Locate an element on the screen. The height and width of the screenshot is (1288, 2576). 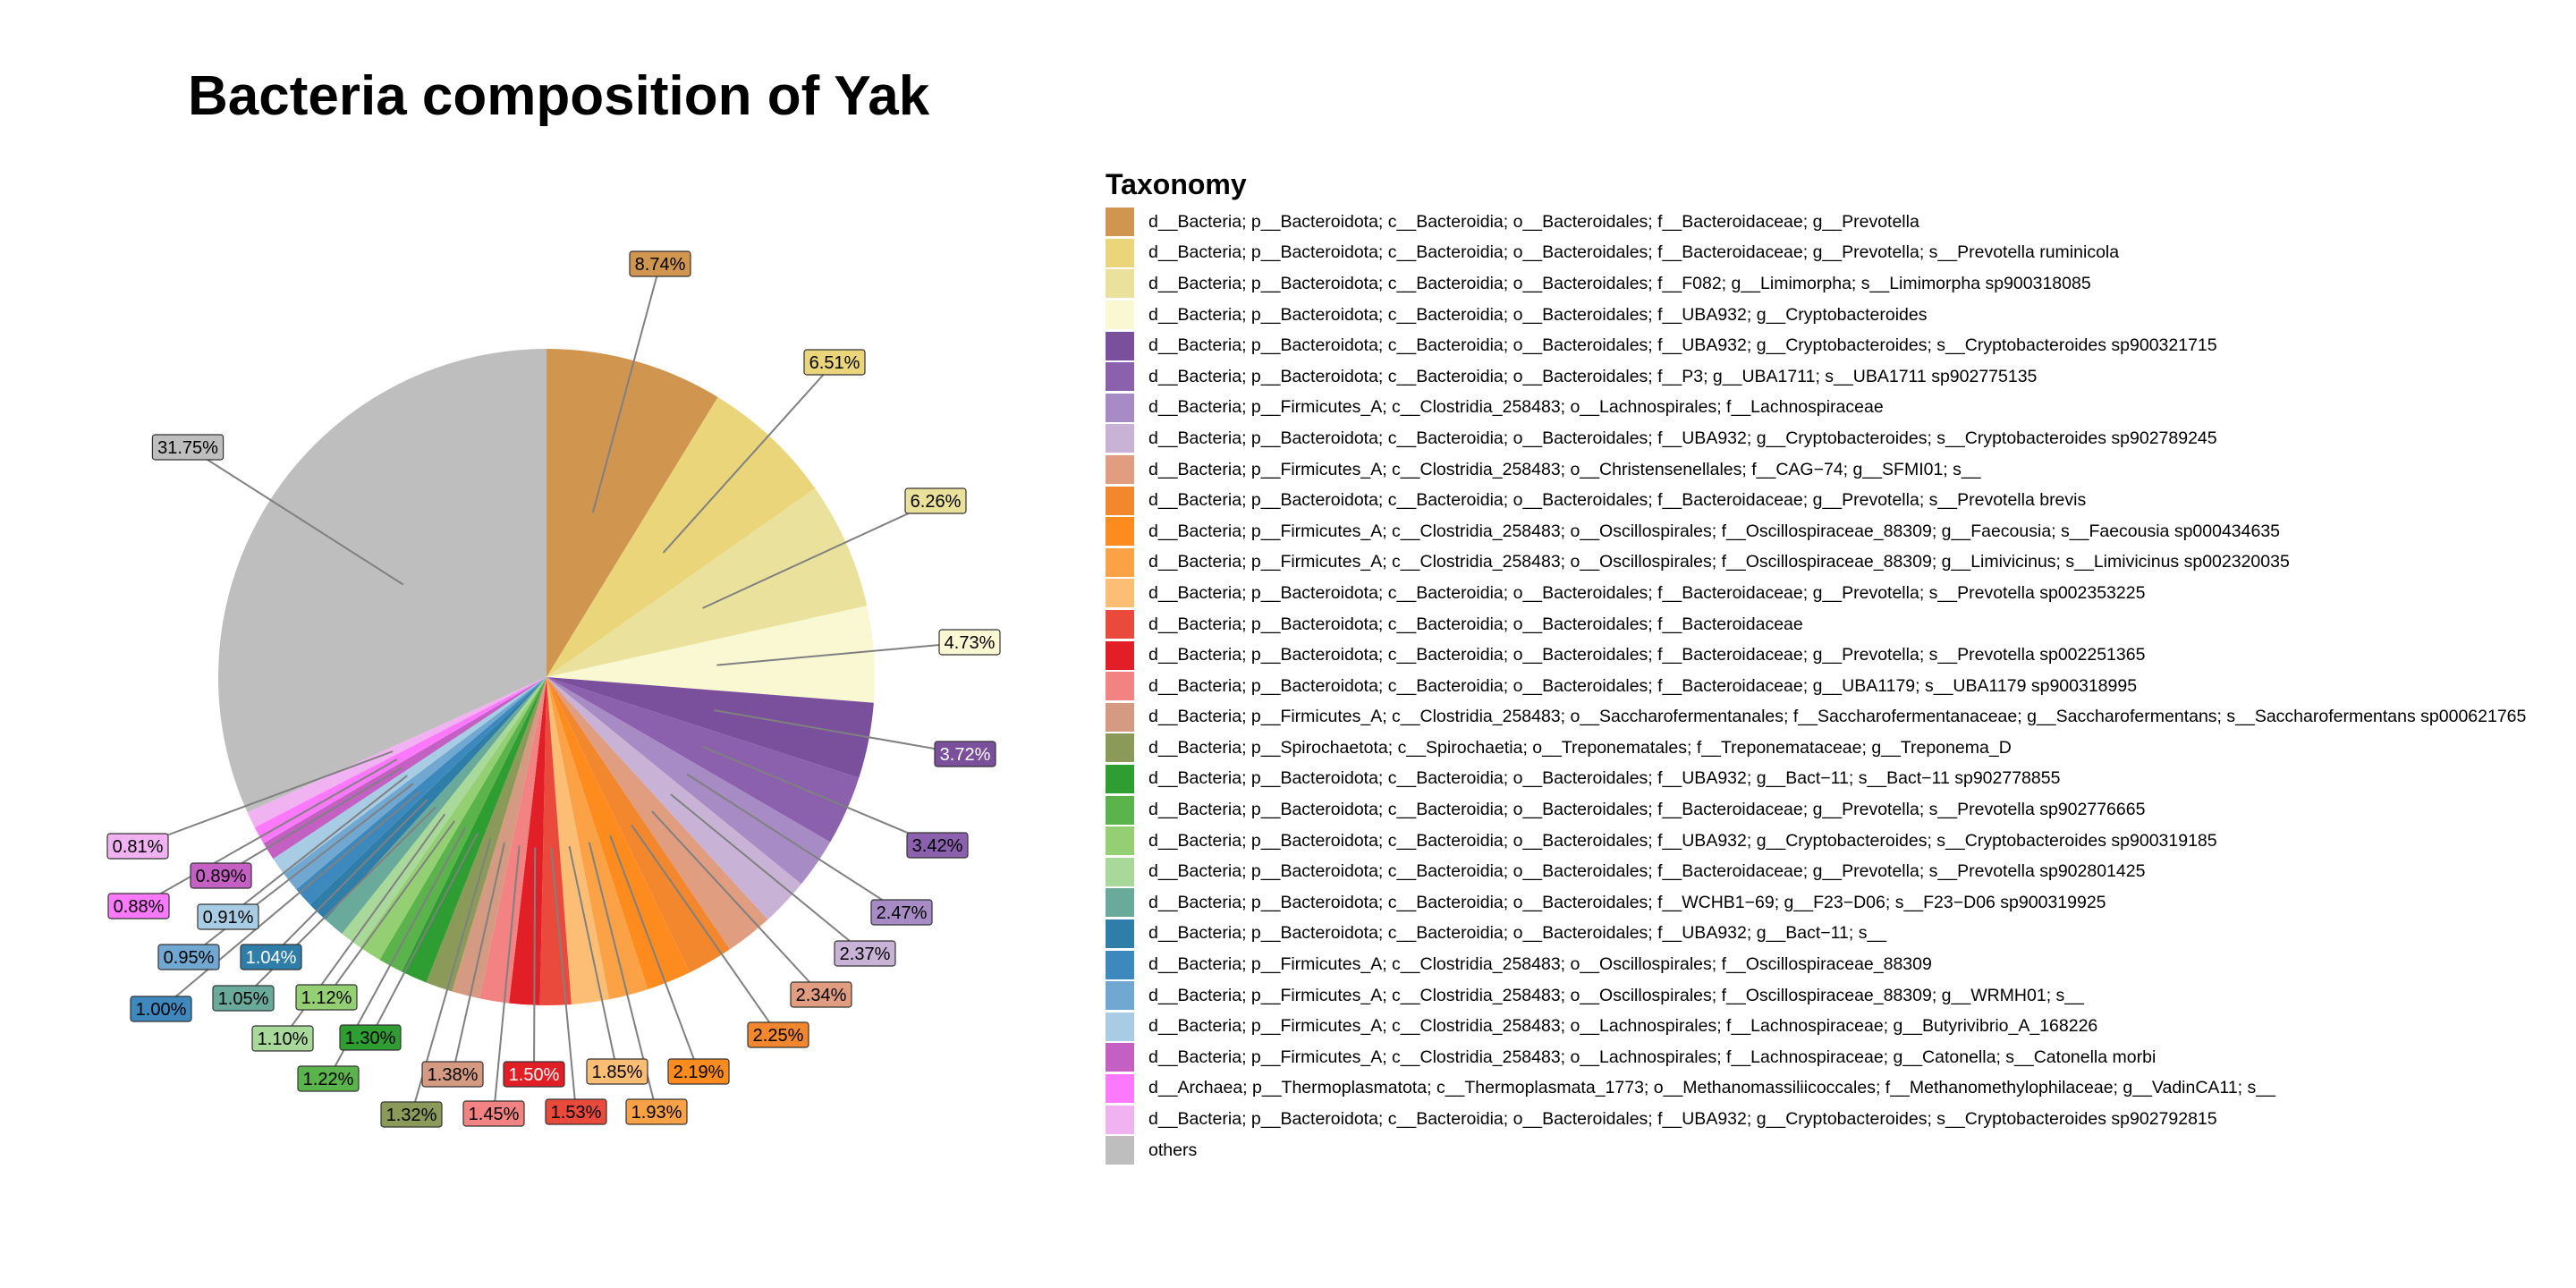
slice-value-label: 1.30% is located at coordinates (370, 1038).